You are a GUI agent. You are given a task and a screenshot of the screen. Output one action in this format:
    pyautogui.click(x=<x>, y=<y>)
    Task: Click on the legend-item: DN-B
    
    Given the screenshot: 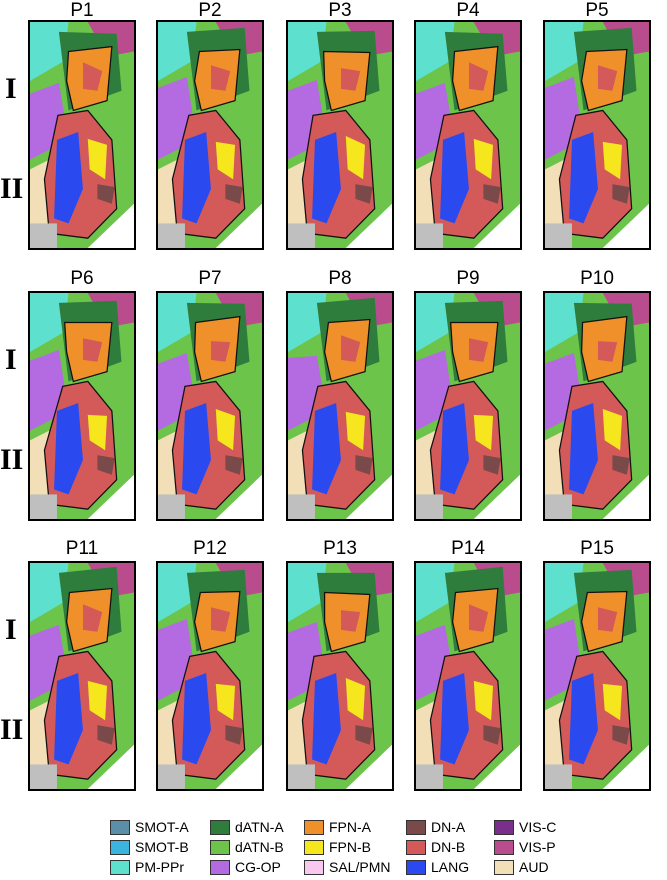 What is the action you would take?
    pyautogui.click(x=435, y=847)
    